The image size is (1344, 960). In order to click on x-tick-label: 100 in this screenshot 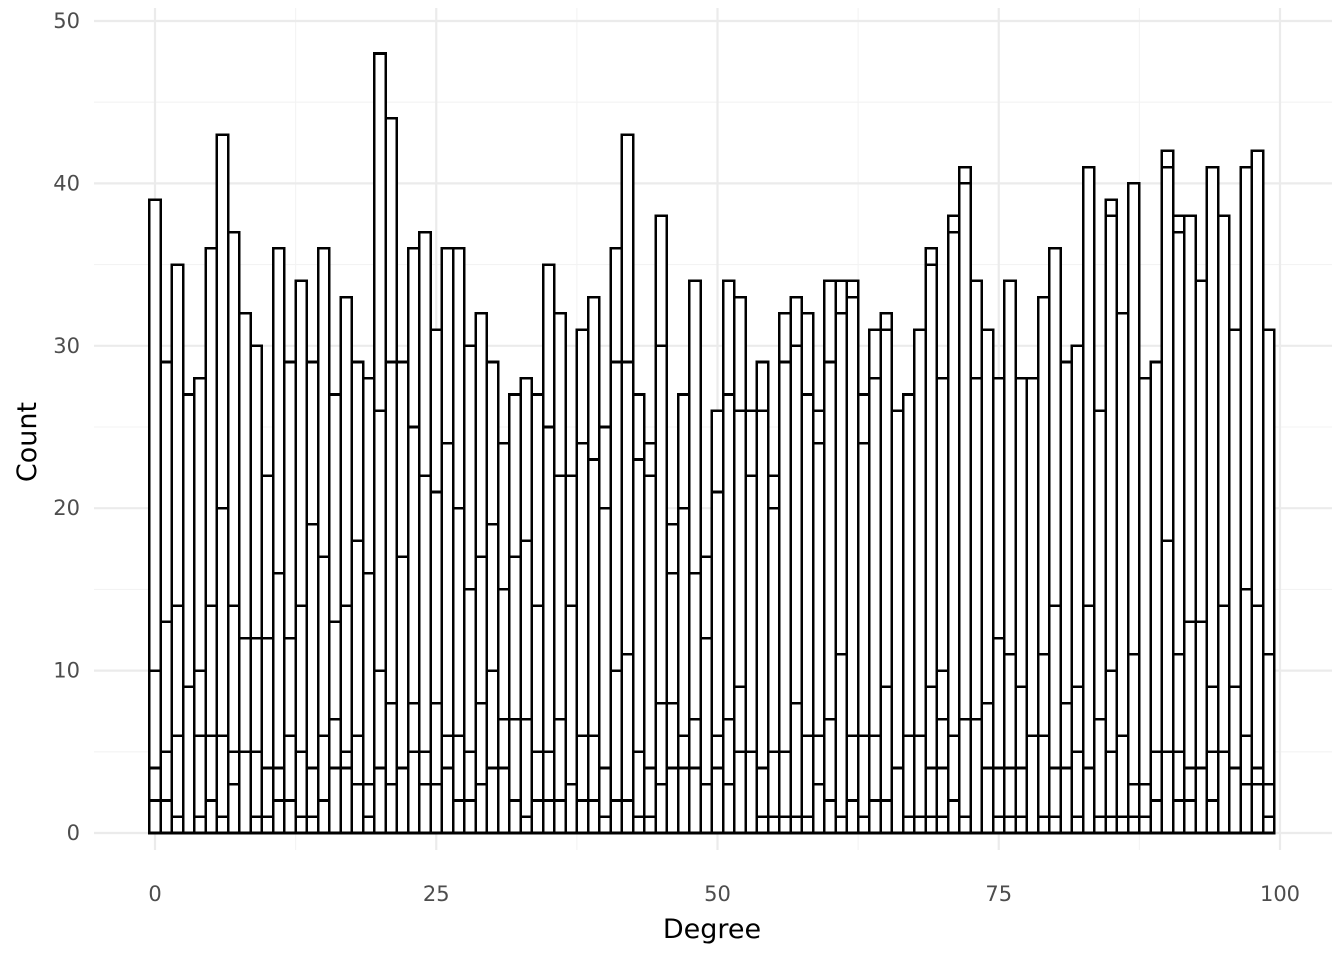, I will do `click(1280, 894)`.